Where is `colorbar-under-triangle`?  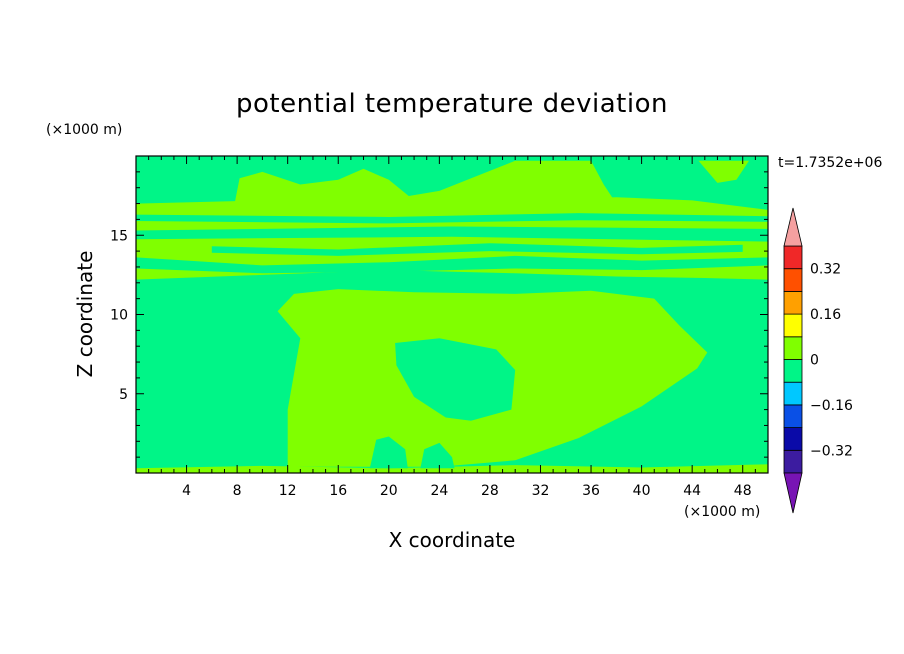
colorbar-under-triangle is located at coordinates (793, 493).